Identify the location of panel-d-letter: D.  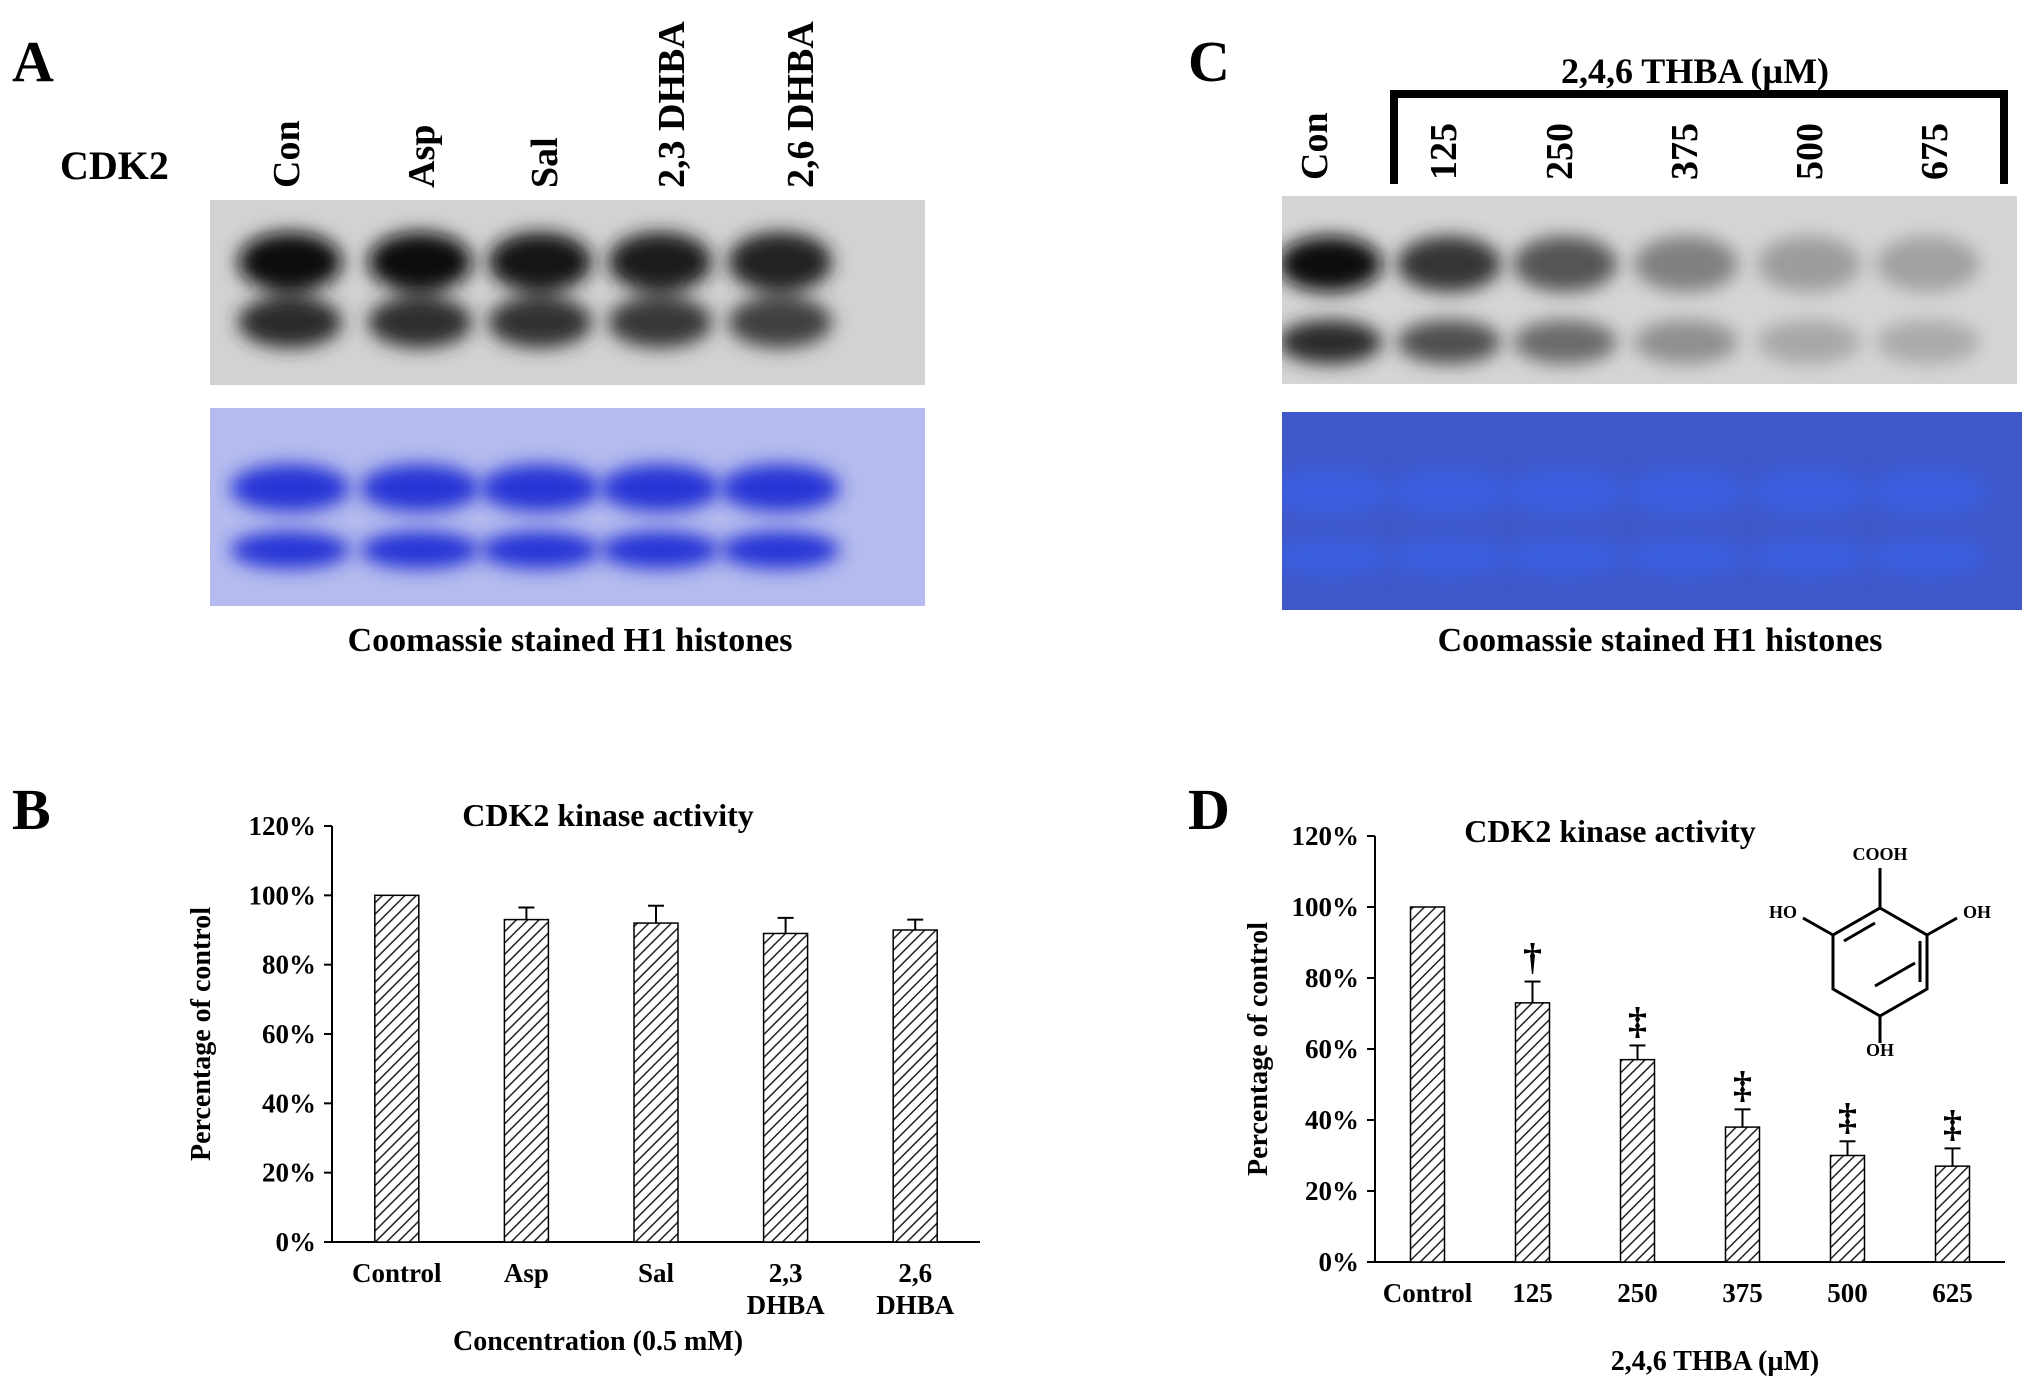
(1209, 809).